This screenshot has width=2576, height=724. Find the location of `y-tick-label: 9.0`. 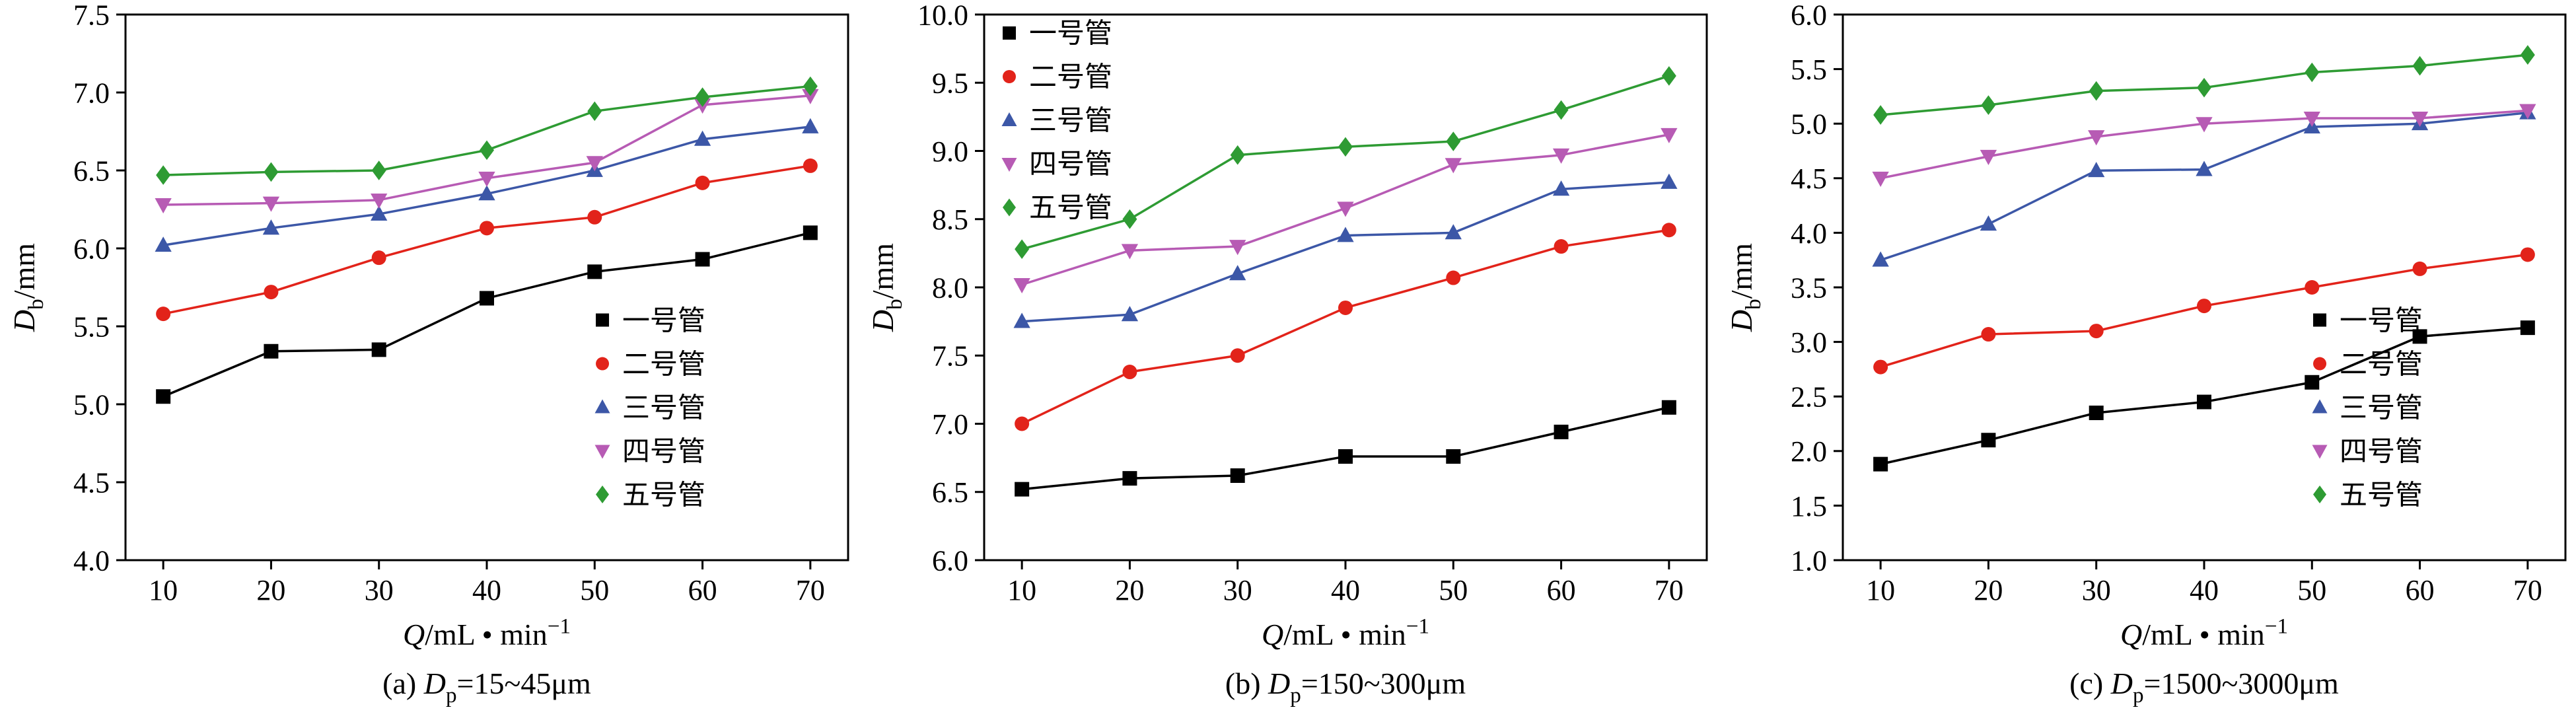

y-tick-label: 9.0 is located at coordinates (950, 151).